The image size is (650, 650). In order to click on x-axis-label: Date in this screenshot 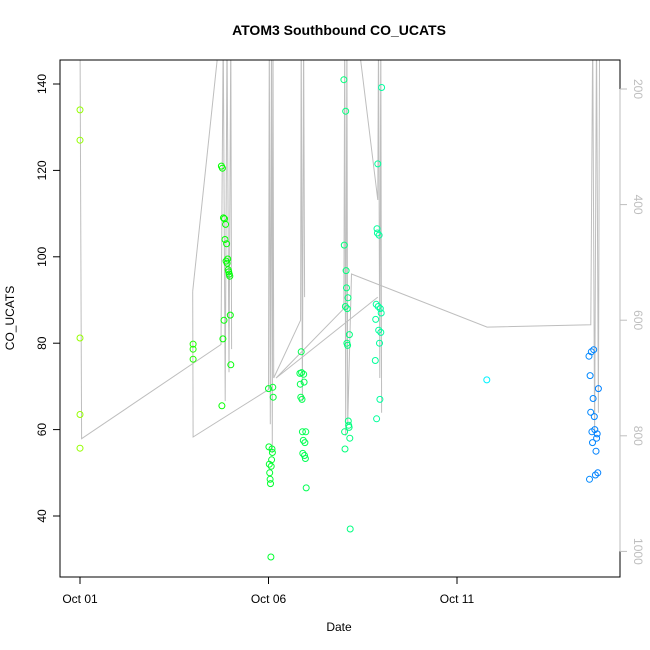, I will do `click(339, 627)`.